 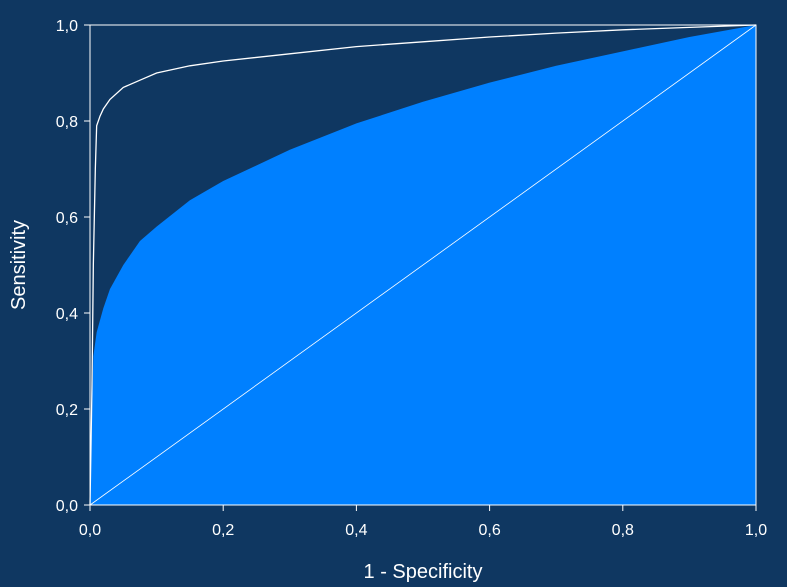 What do you see at coordinates (423, 572) in the screenshot?
I see `x-axis-title: 1 - Specificity` at bounding box center [423, 572].